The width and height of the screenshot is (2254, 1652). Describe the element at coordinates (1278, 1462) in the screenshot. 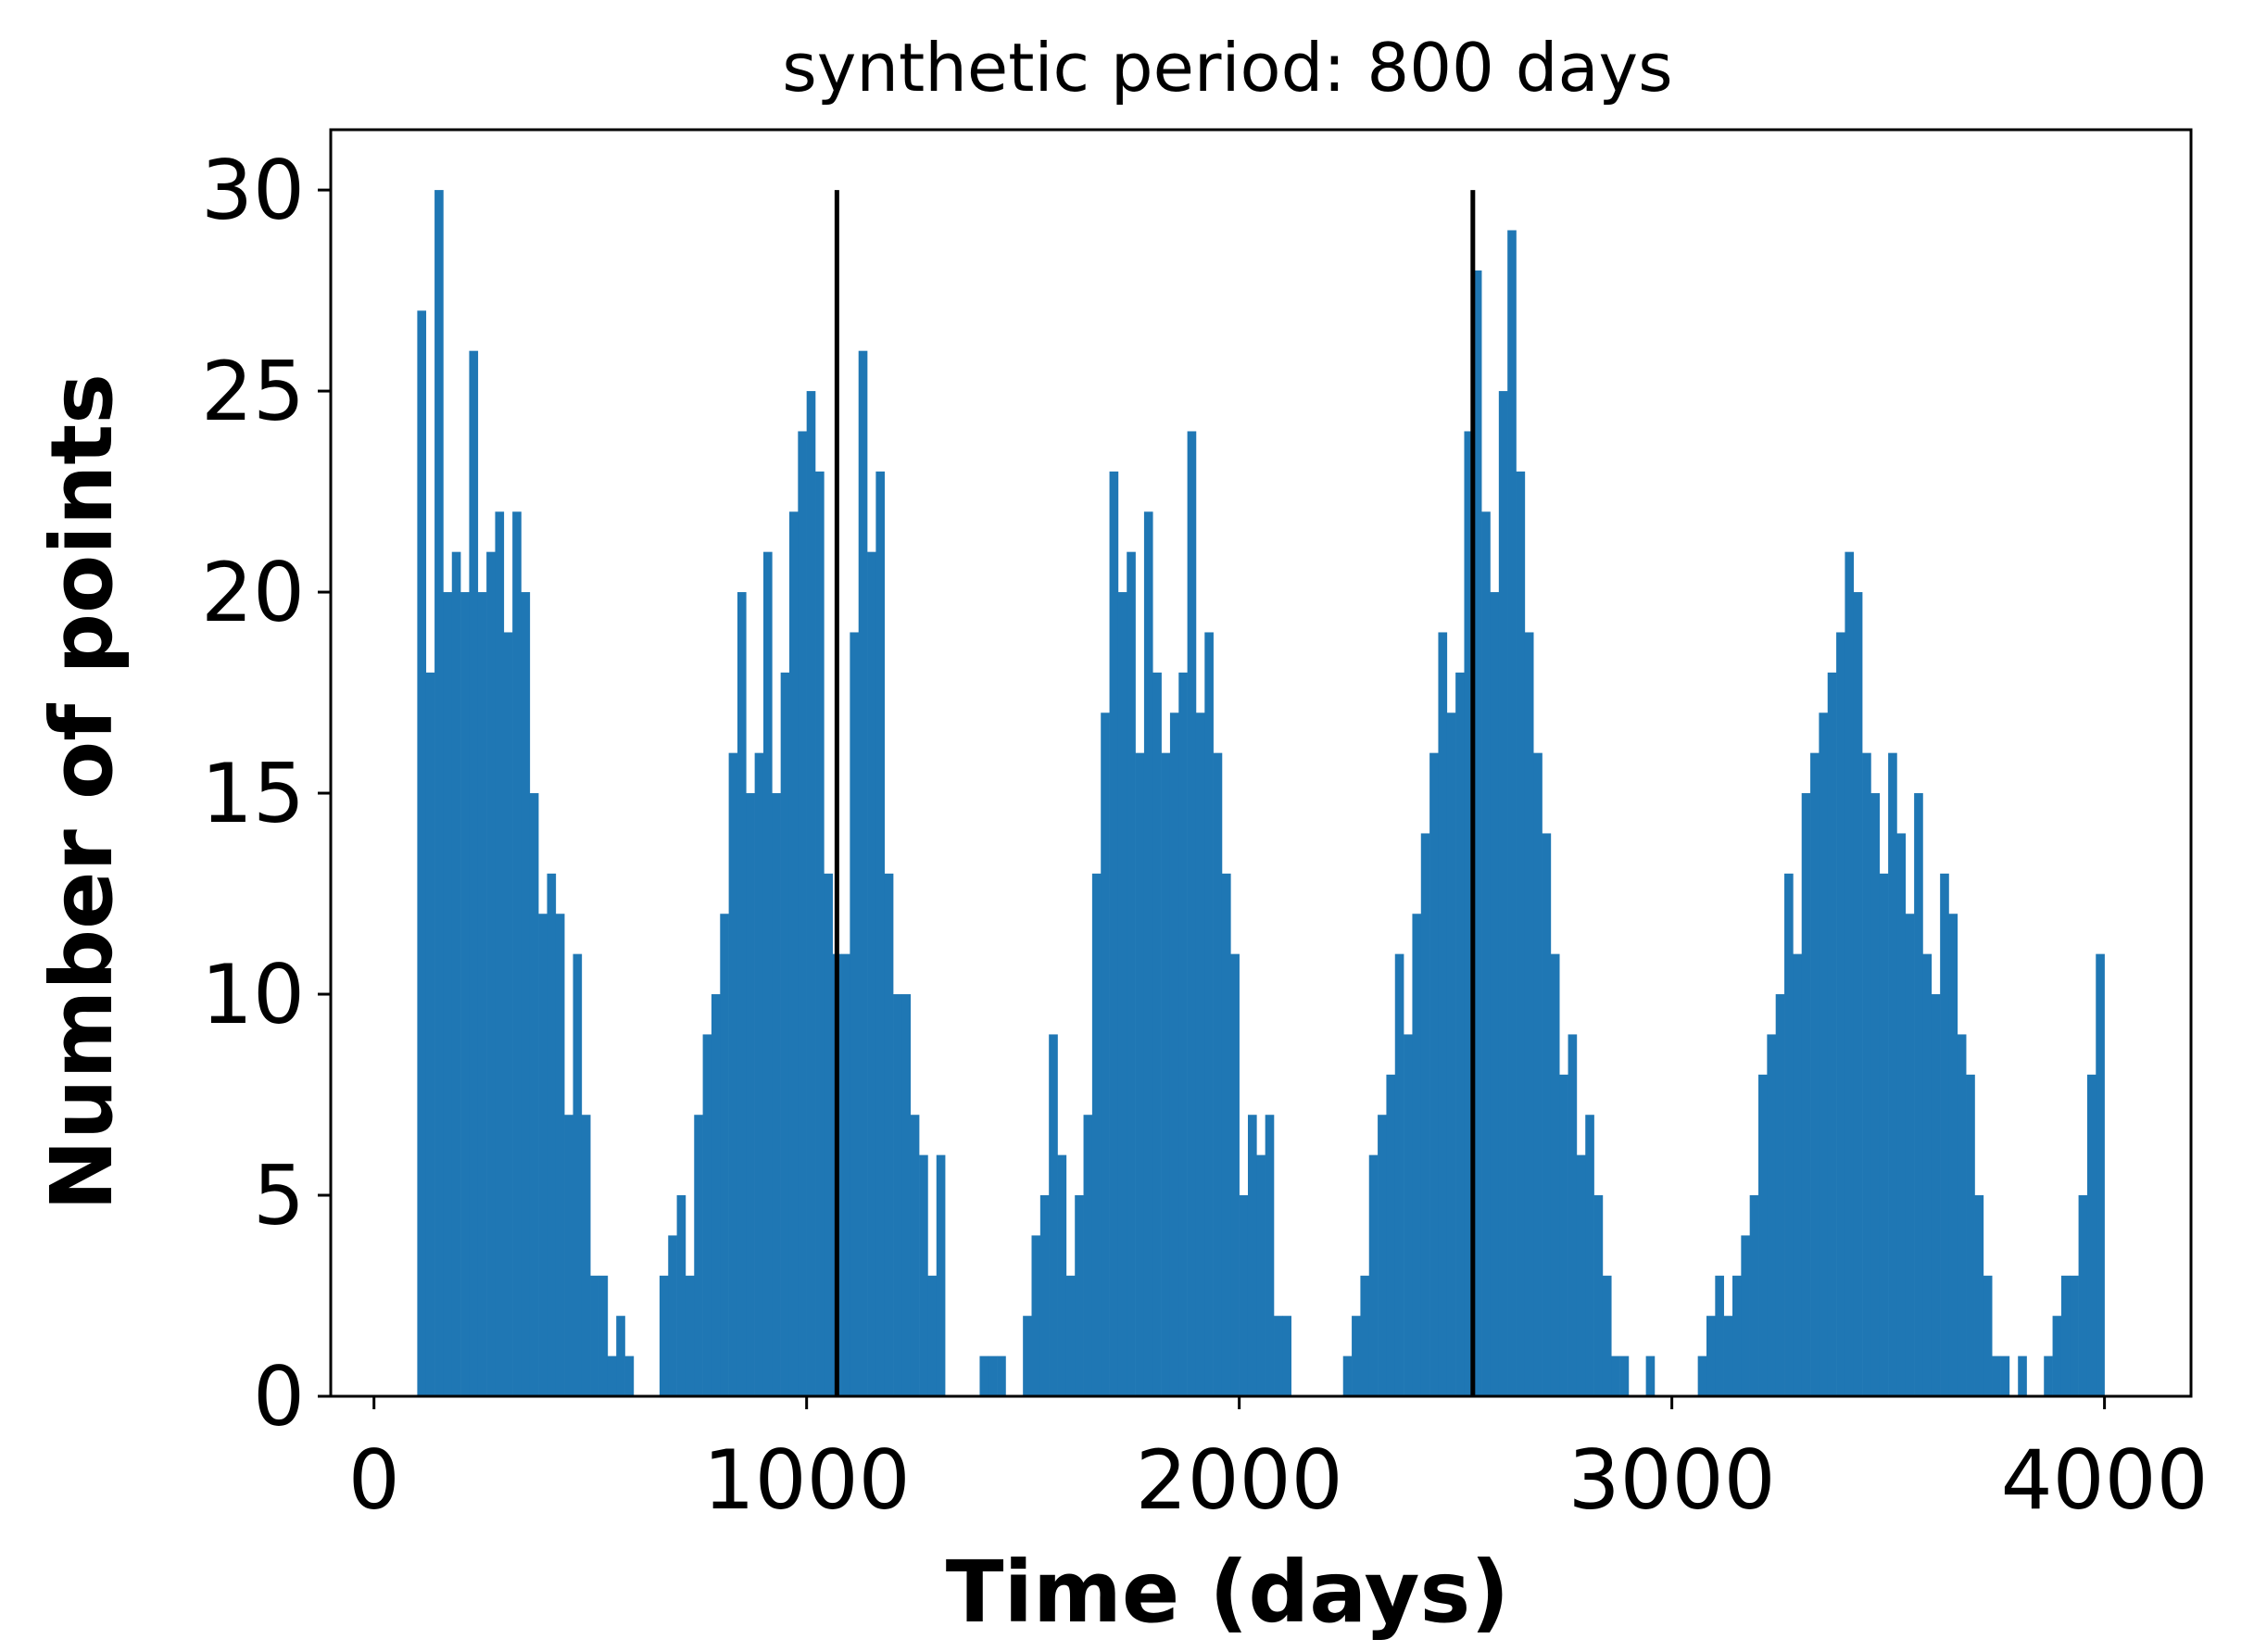

I see `x-axis-ticks: 0 1000 2000 3000 4000` at that location.